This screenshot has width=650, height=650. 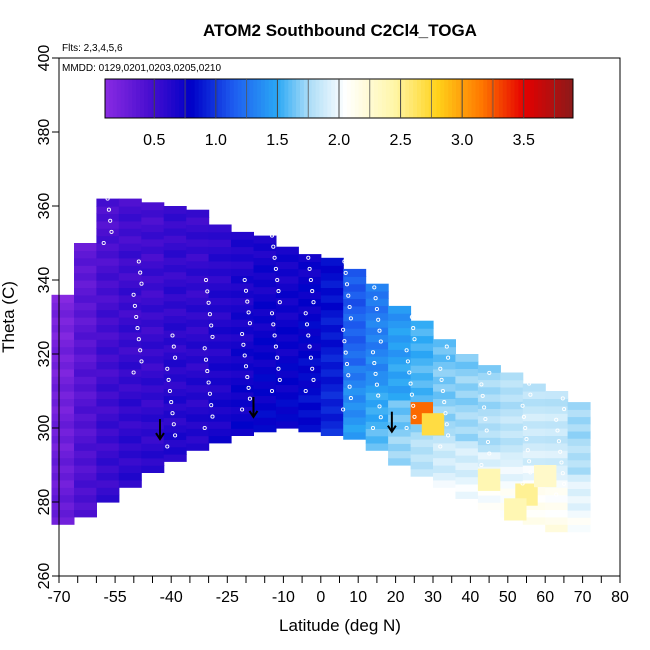 I want to click on colorbar-tick-label: 3.5, so click(x=524, y=140).